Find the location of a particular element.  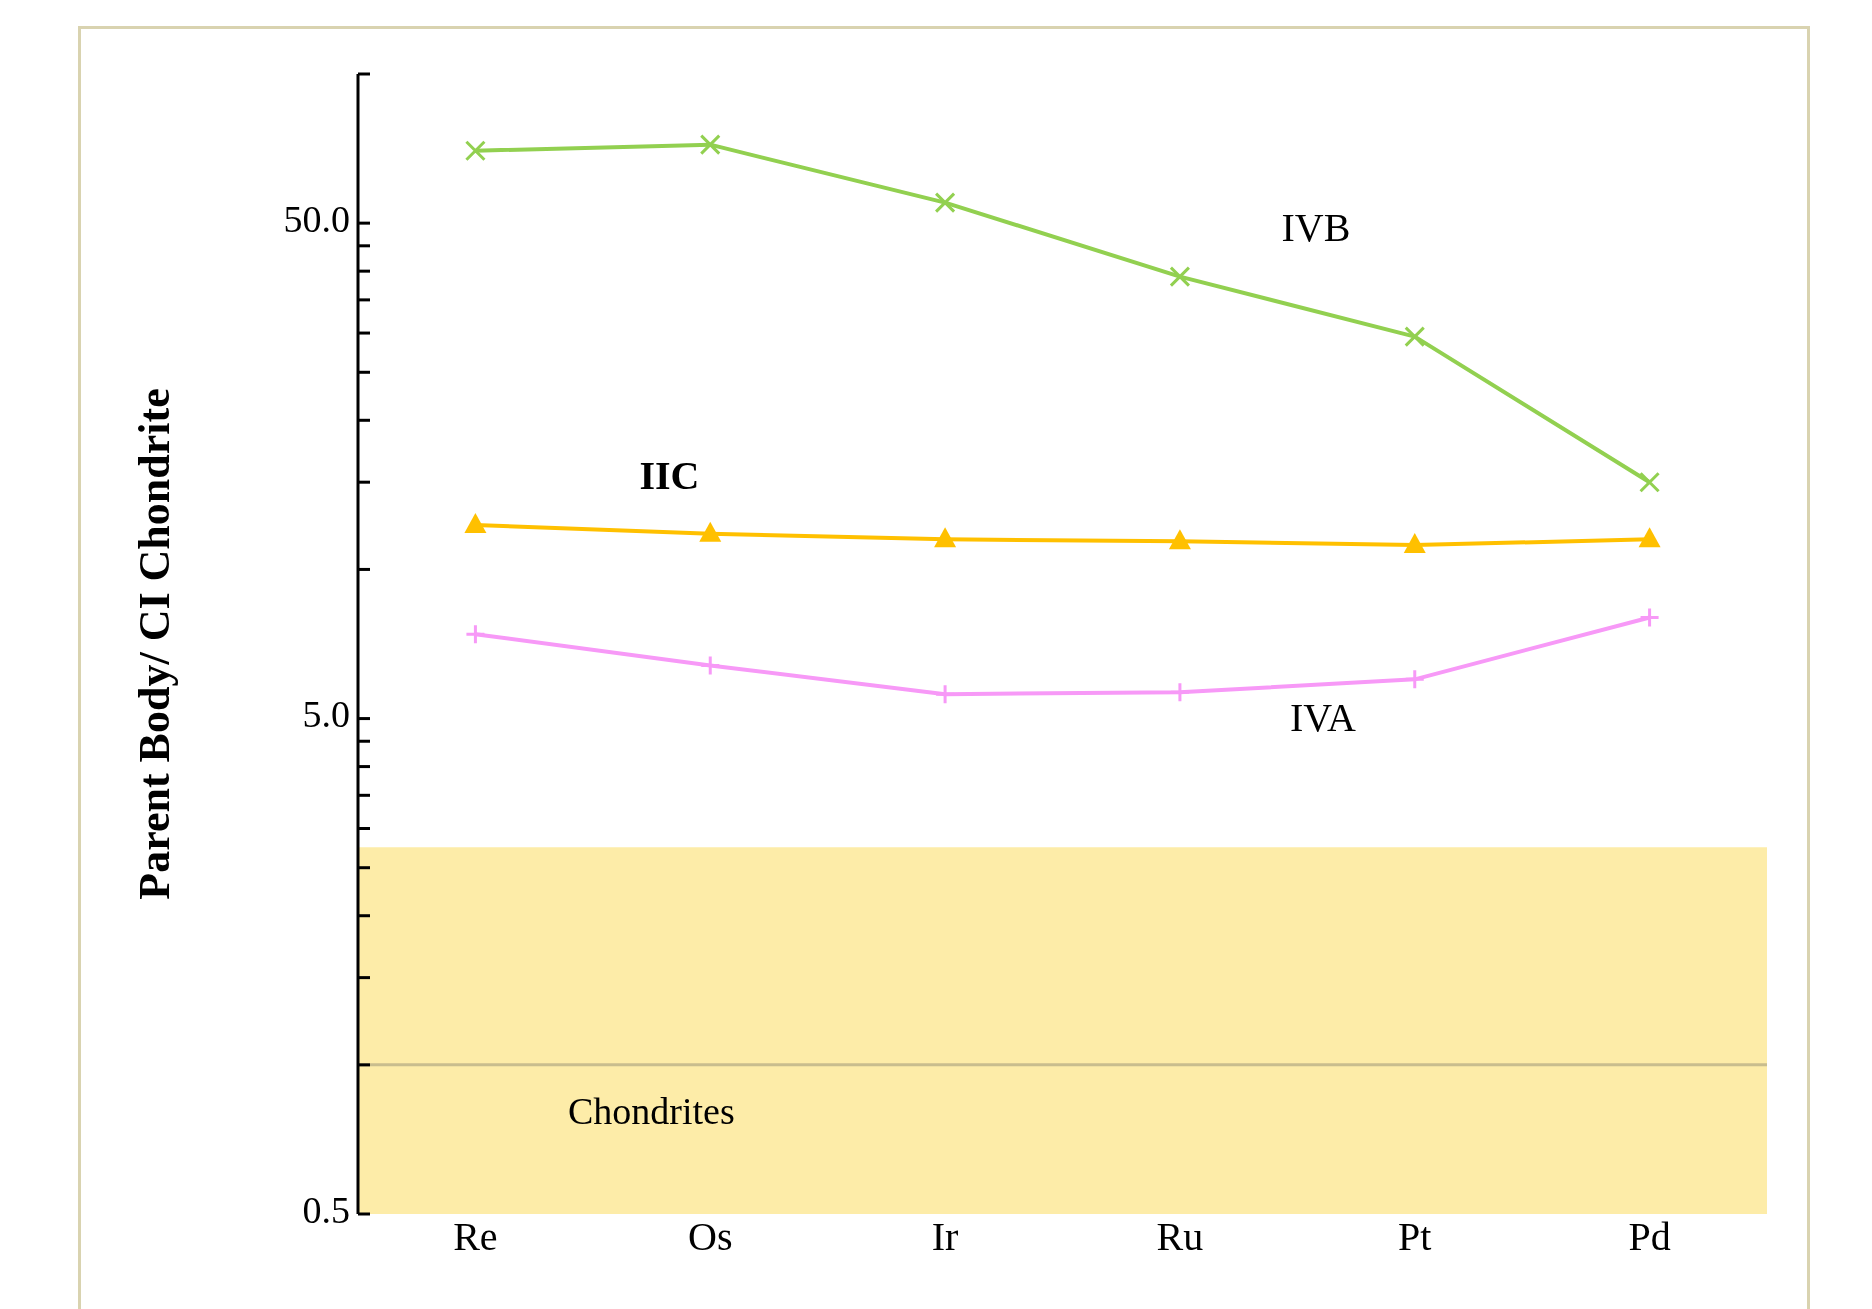

y-tick-label: 5.0 is located at coordinates (326, 714).